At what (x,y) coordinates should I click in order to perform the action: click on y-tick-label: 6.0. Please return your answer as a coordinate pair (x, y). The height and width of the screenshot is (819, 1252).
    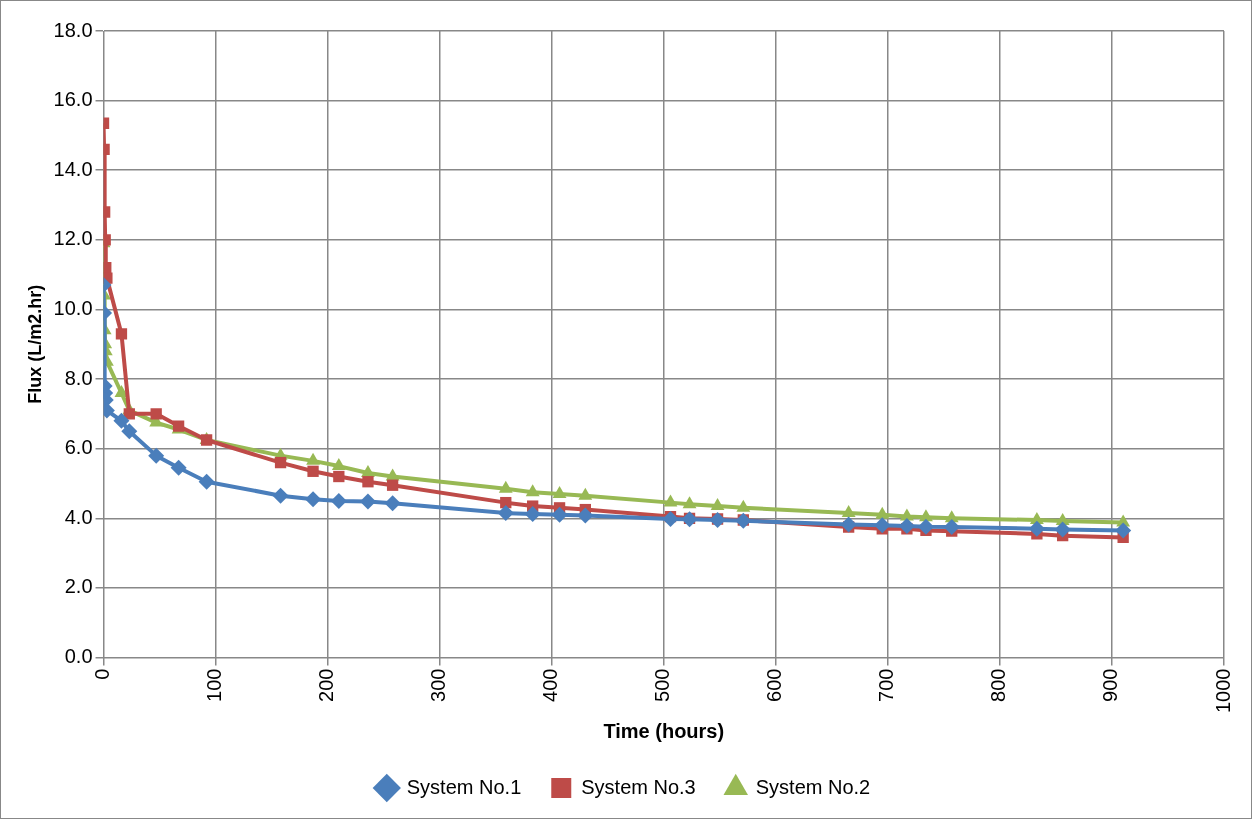
    Looking at the image, I should click on (78, 447).